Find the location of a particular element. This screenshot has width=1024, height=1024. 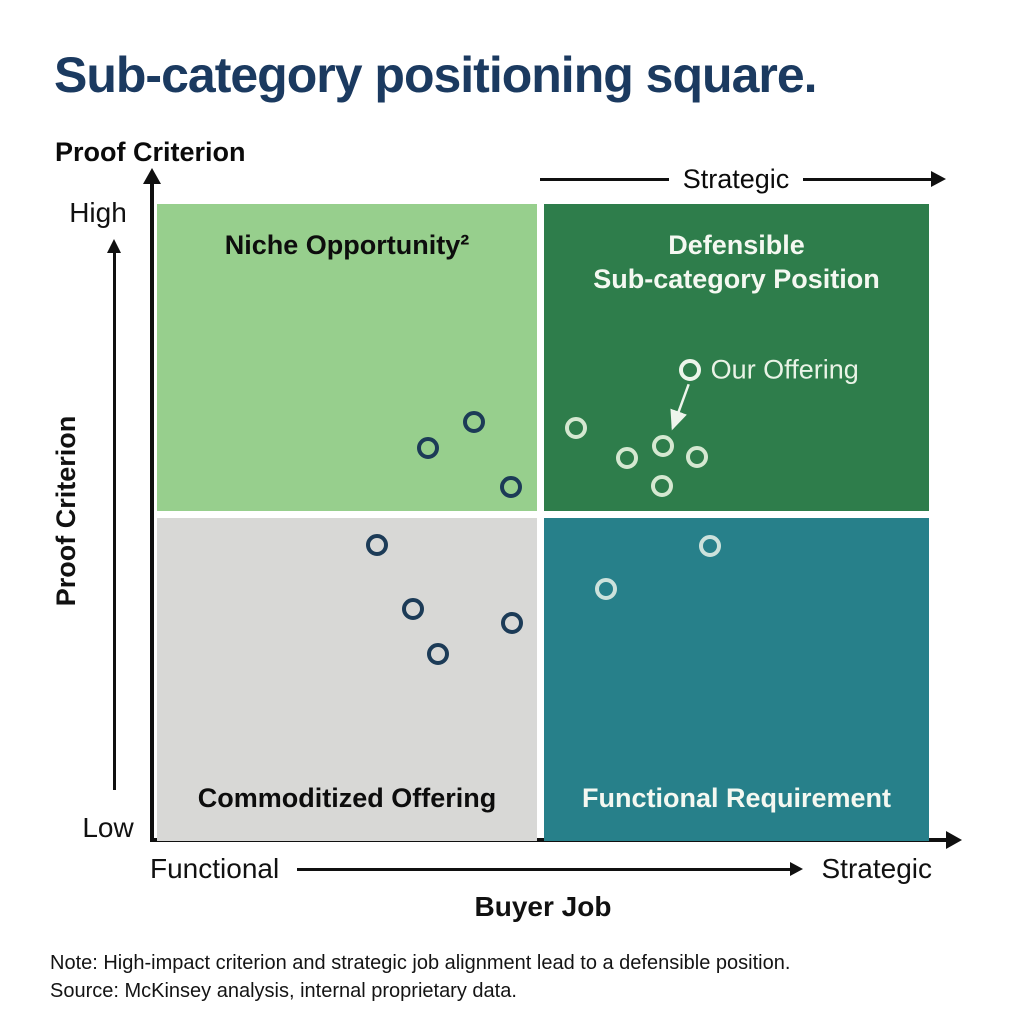

top-strategic-arrow: Strategic is located at coordinates (743, 179).